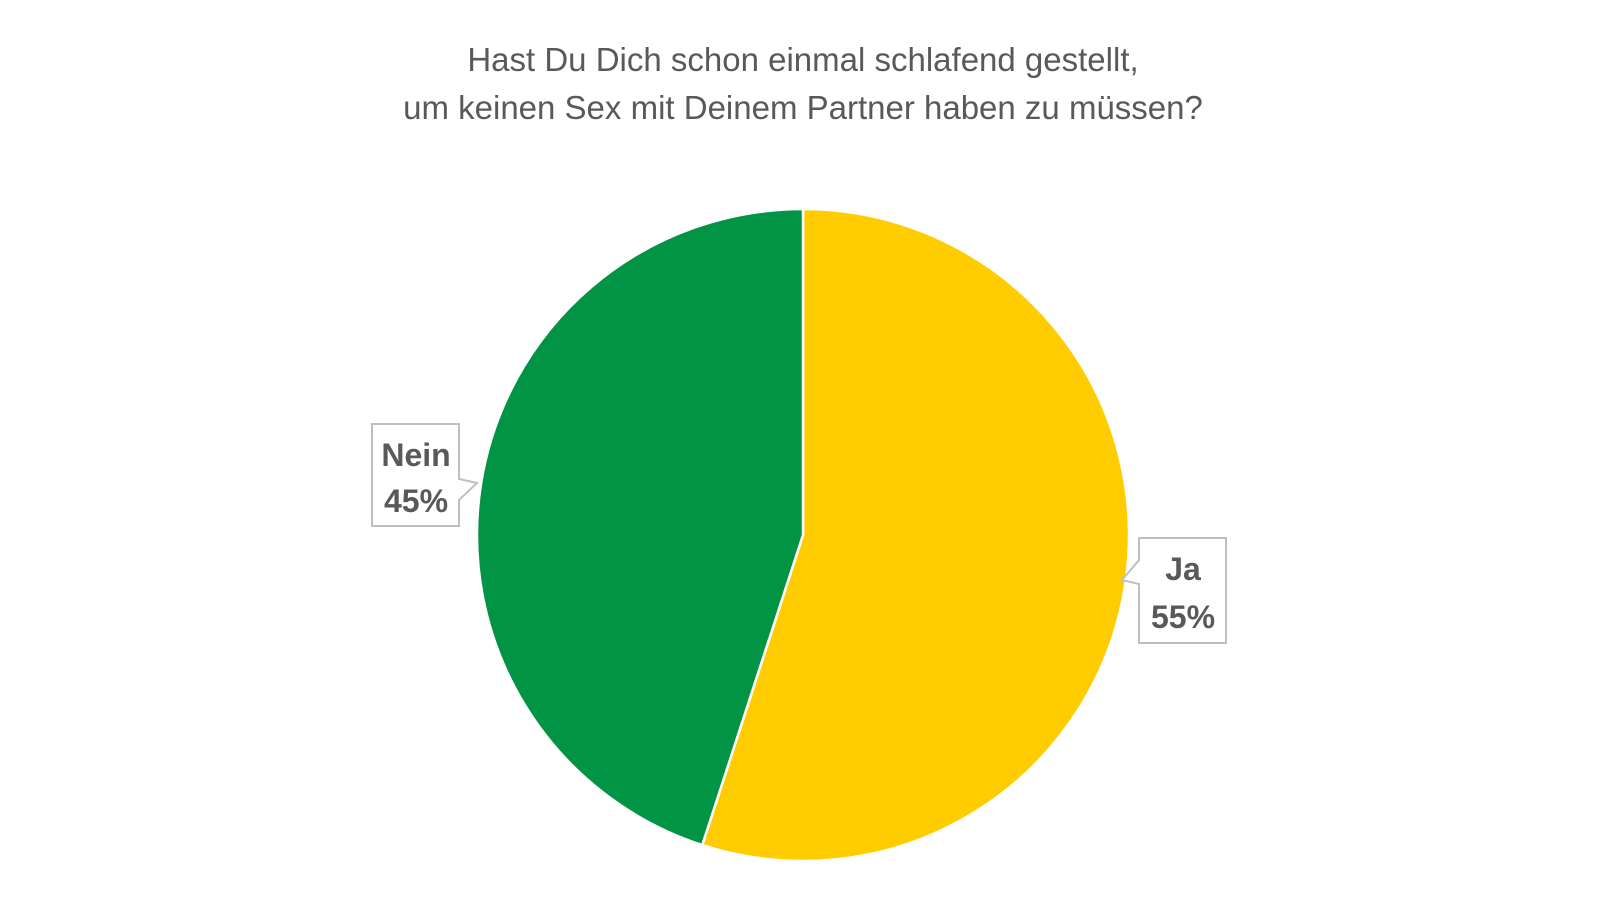 The image size is (1600, 900). What do you see at coordinates (416, 501) in the screenshot?
I see `label-nein-value: 45%` at bounding box center [416, 501].